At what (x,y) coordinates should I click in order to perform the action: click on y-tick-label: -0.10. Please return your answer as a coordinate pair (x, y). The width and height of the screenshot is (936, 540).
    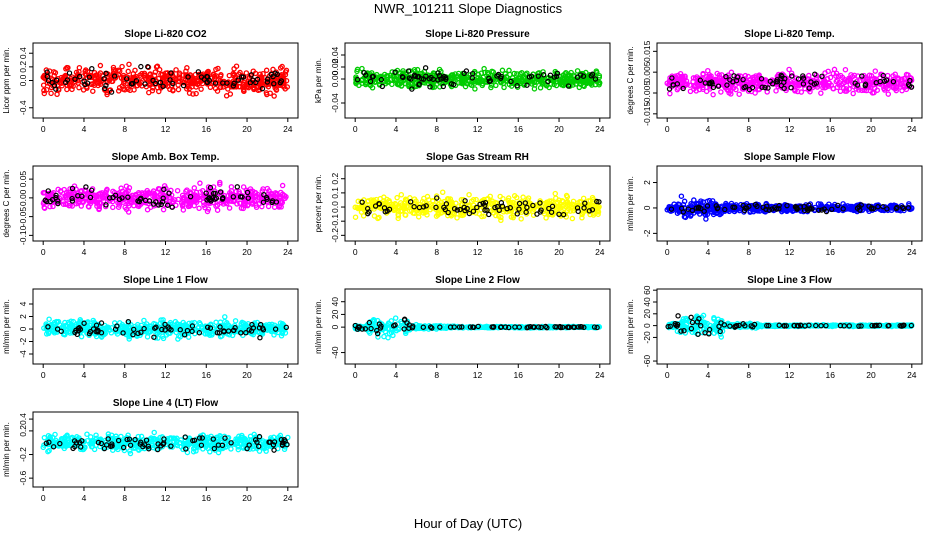
    Looking at the image, I should click on (23, 235).